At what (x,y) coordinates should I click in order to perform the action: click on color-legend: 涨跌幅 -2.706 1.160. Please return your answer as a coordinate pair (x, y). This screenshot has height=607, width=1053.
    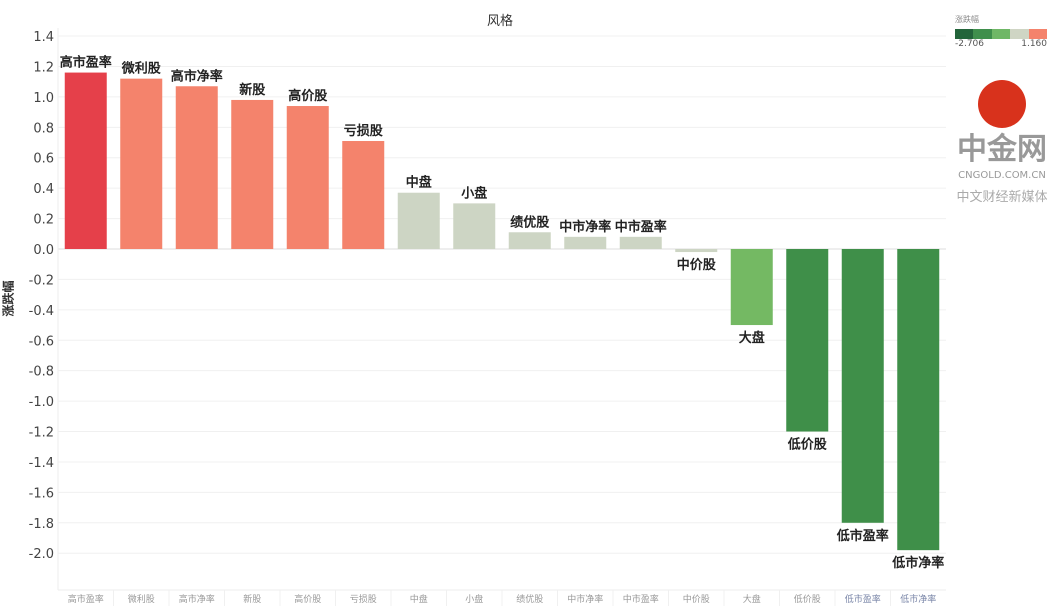
    Looking at the image, I should click on (1001, 31).